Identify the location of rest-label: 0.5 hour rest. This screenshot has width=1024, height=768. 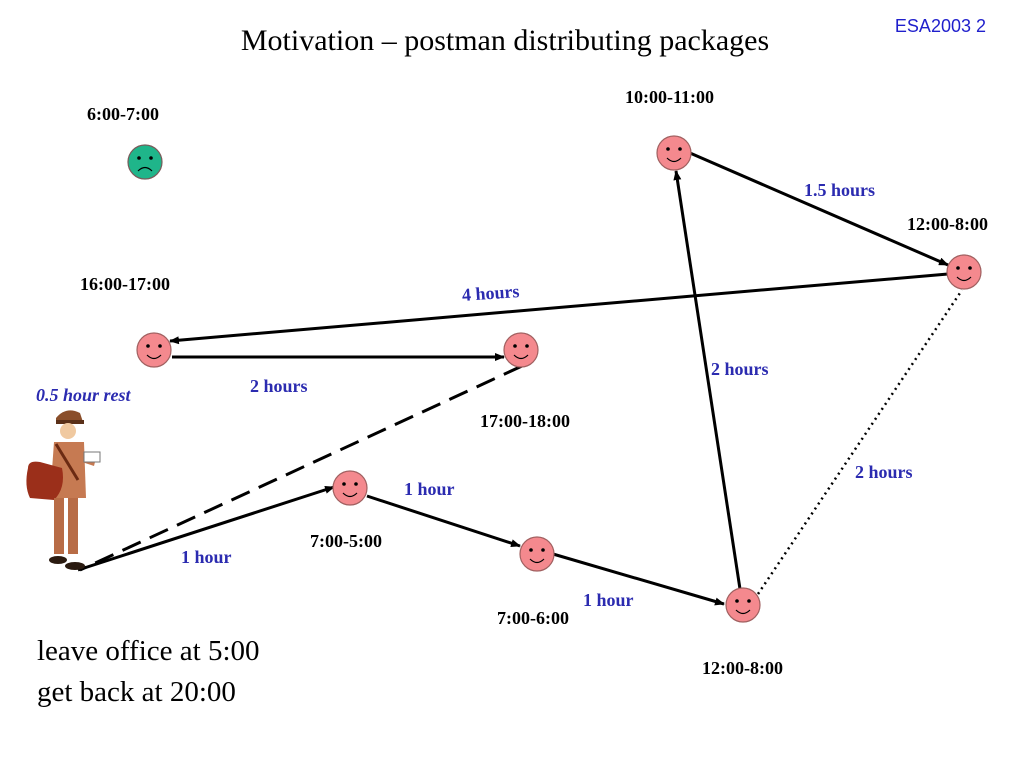
(83, 395).